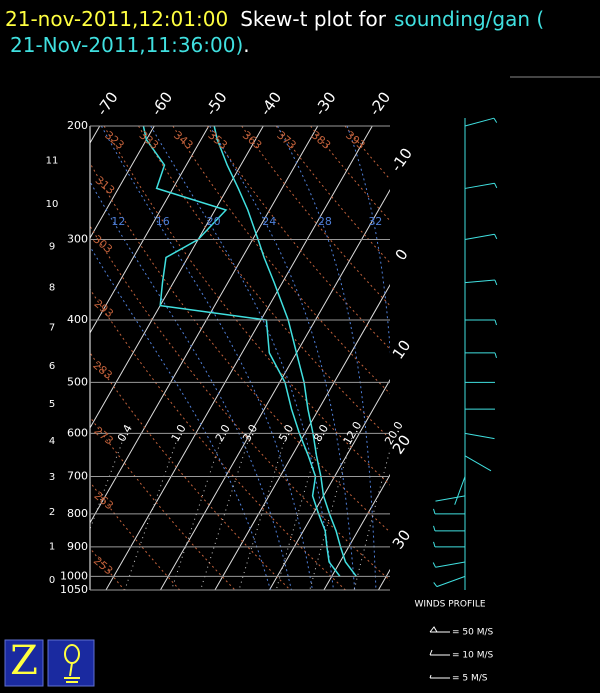 Image resolution: width=600 pixels, height=693 pixels. I want to click on height-label: 5, so click(52, 404).